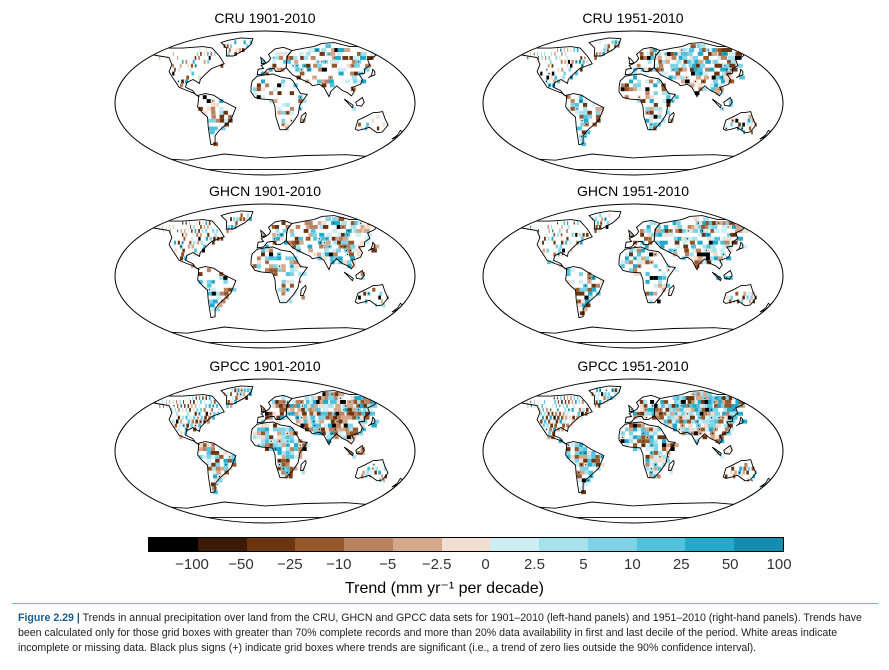 This screenshot has width=889, height=670. Describe the element at coordinates (716, 276) in the screenshot. I see `coastline` at that location.